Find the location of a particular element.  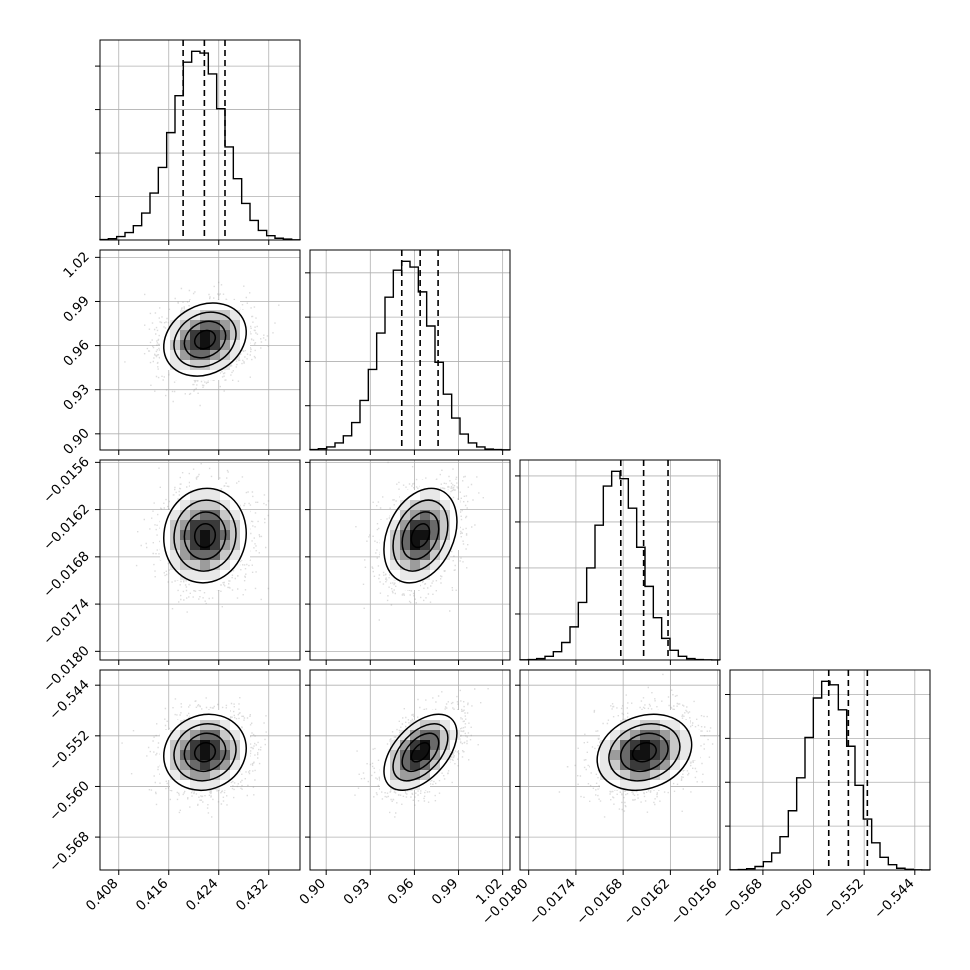

y-tick-label: 0.96 is located at coordinates (76, 353).